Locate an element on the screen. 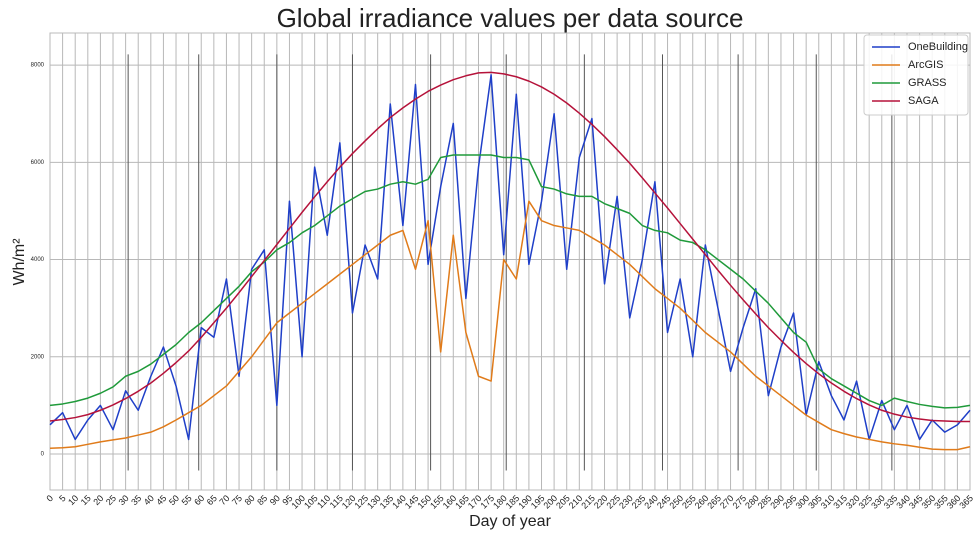  legend-label: ArcGIS is located at coordinates (925, 65).